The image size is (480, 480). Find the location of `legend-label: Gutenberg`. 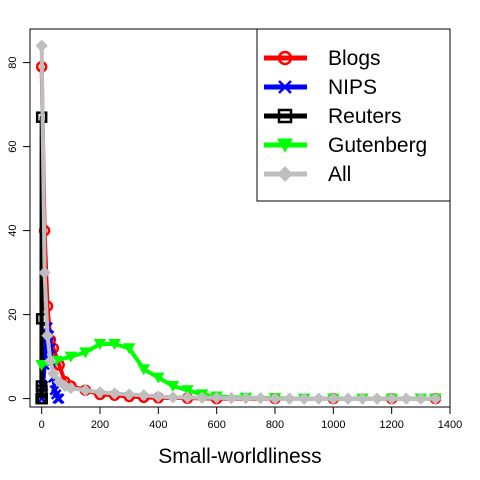

legend-label: Gutenberg is located at coordinates (377, 145).